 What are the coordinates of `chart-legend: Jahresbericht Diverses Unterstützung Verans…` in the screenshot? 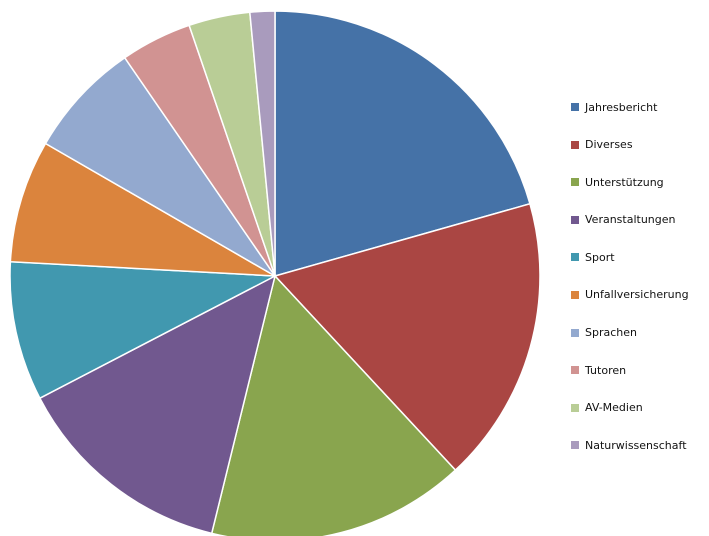 It's located at (630, 284).